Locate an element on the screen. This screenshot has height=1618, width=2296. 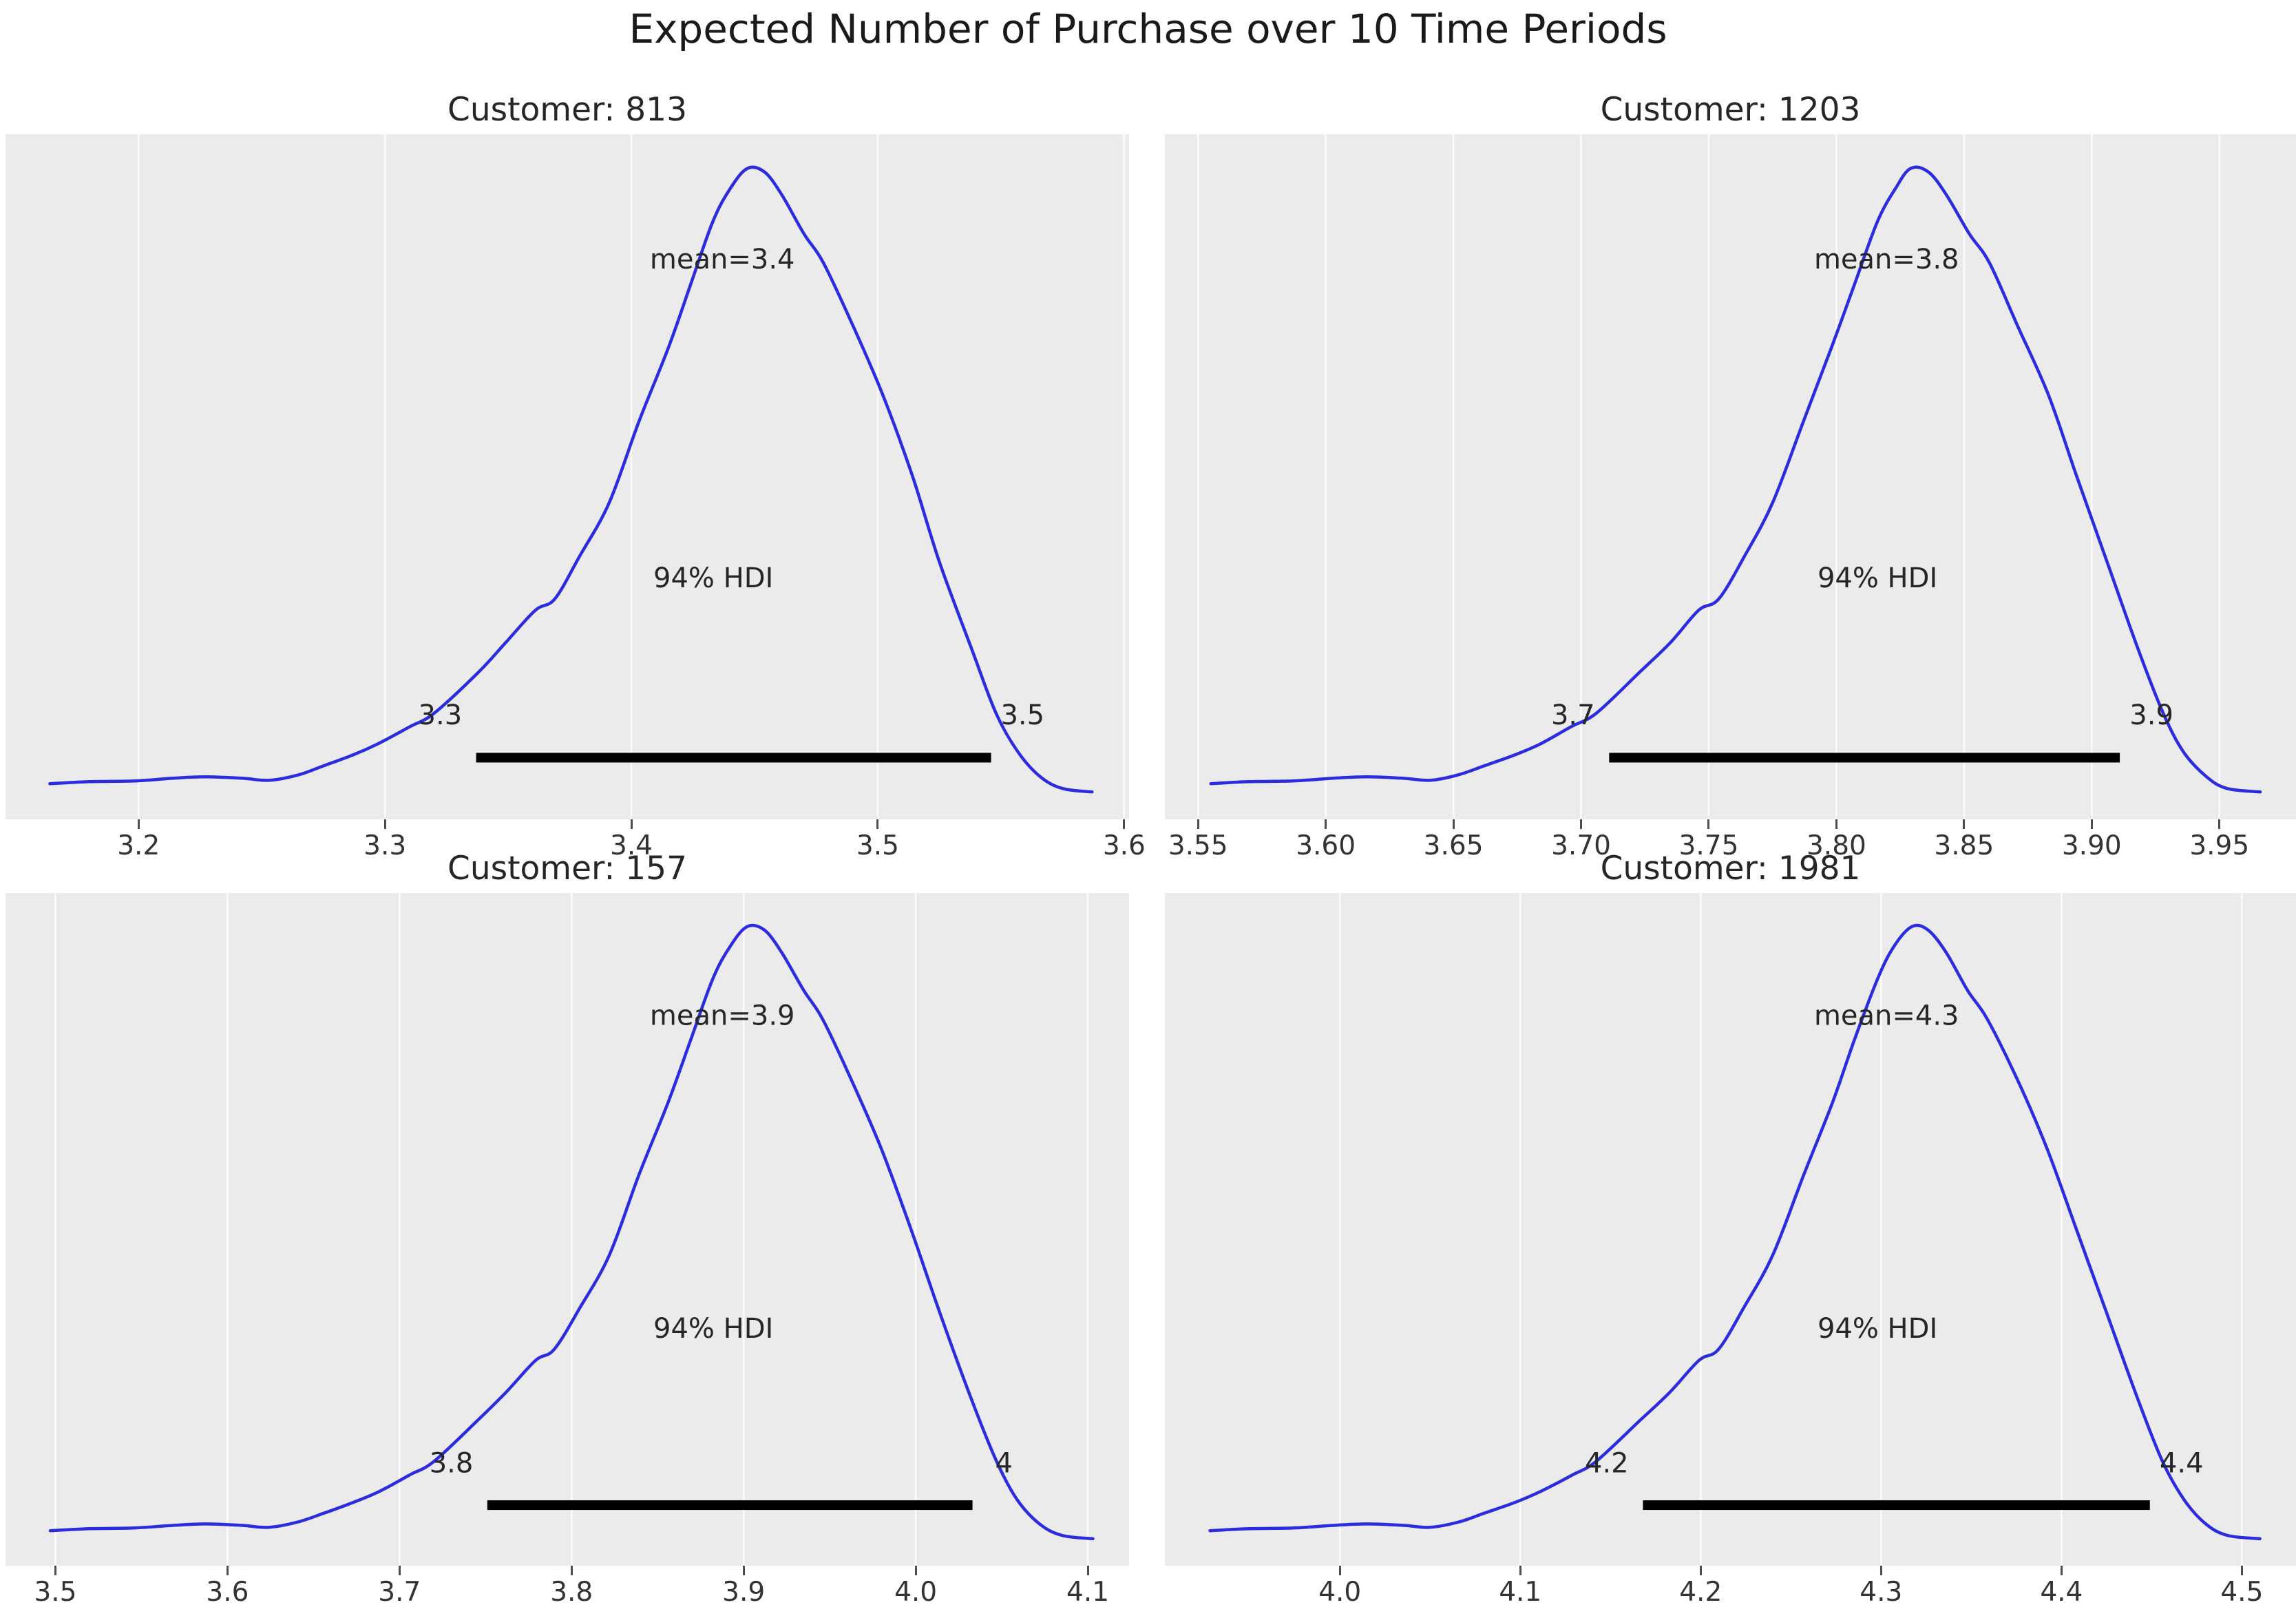
hdi-upper-label: 4.4 is located at coordinates (2182, 1463).